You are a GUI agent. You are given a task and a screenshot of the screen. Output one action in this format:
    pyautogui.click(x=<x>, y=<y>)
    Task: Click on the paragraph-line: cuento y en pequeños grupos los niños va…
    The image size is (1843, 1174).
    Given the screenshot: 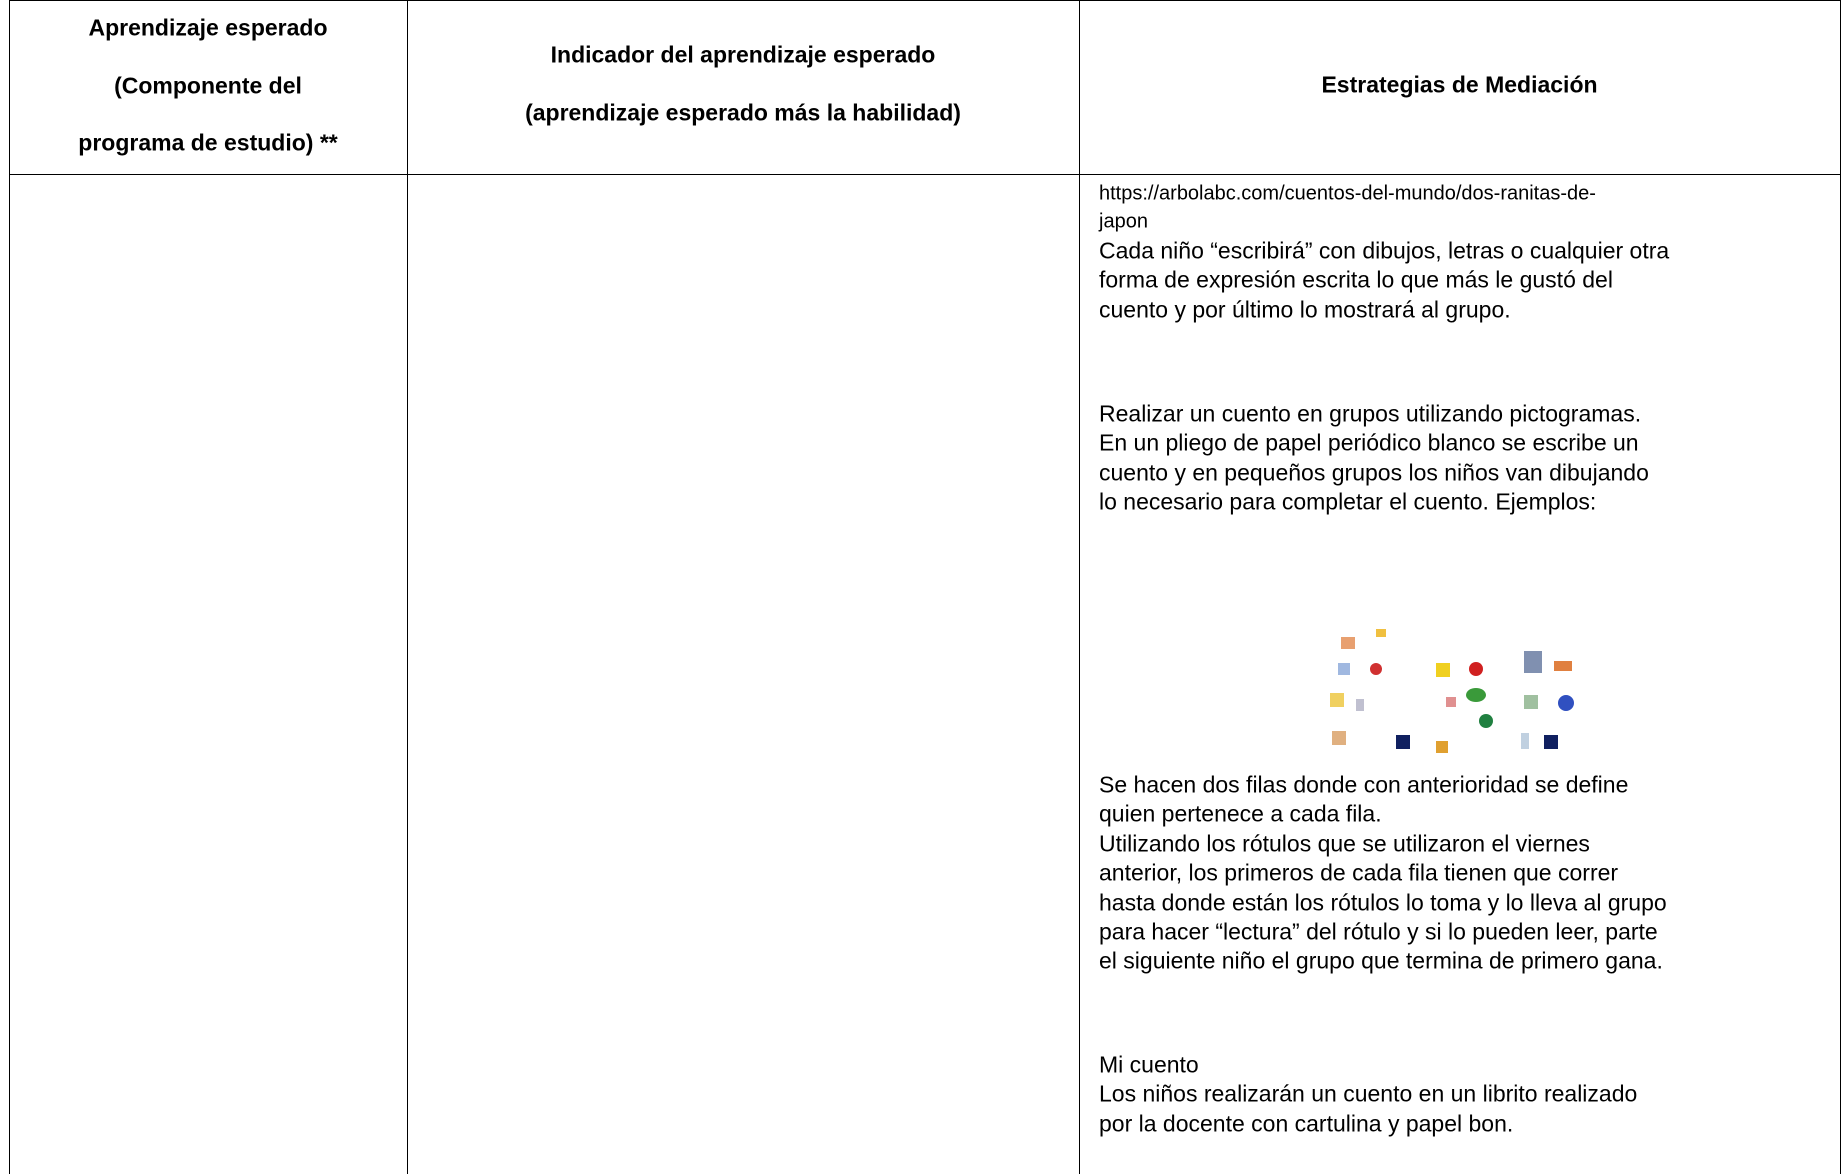 What is the action you would take?
    pyautogui.click(x=1374, y=472)
    